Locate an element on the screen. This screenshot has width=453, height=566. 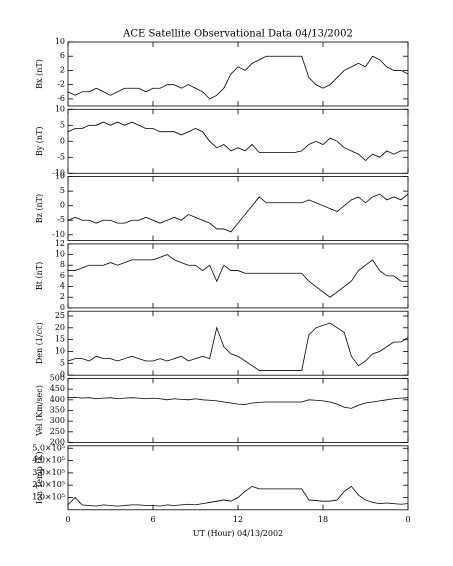
y-axis-label: Bz (nT) is located at coordinates (39, 208).